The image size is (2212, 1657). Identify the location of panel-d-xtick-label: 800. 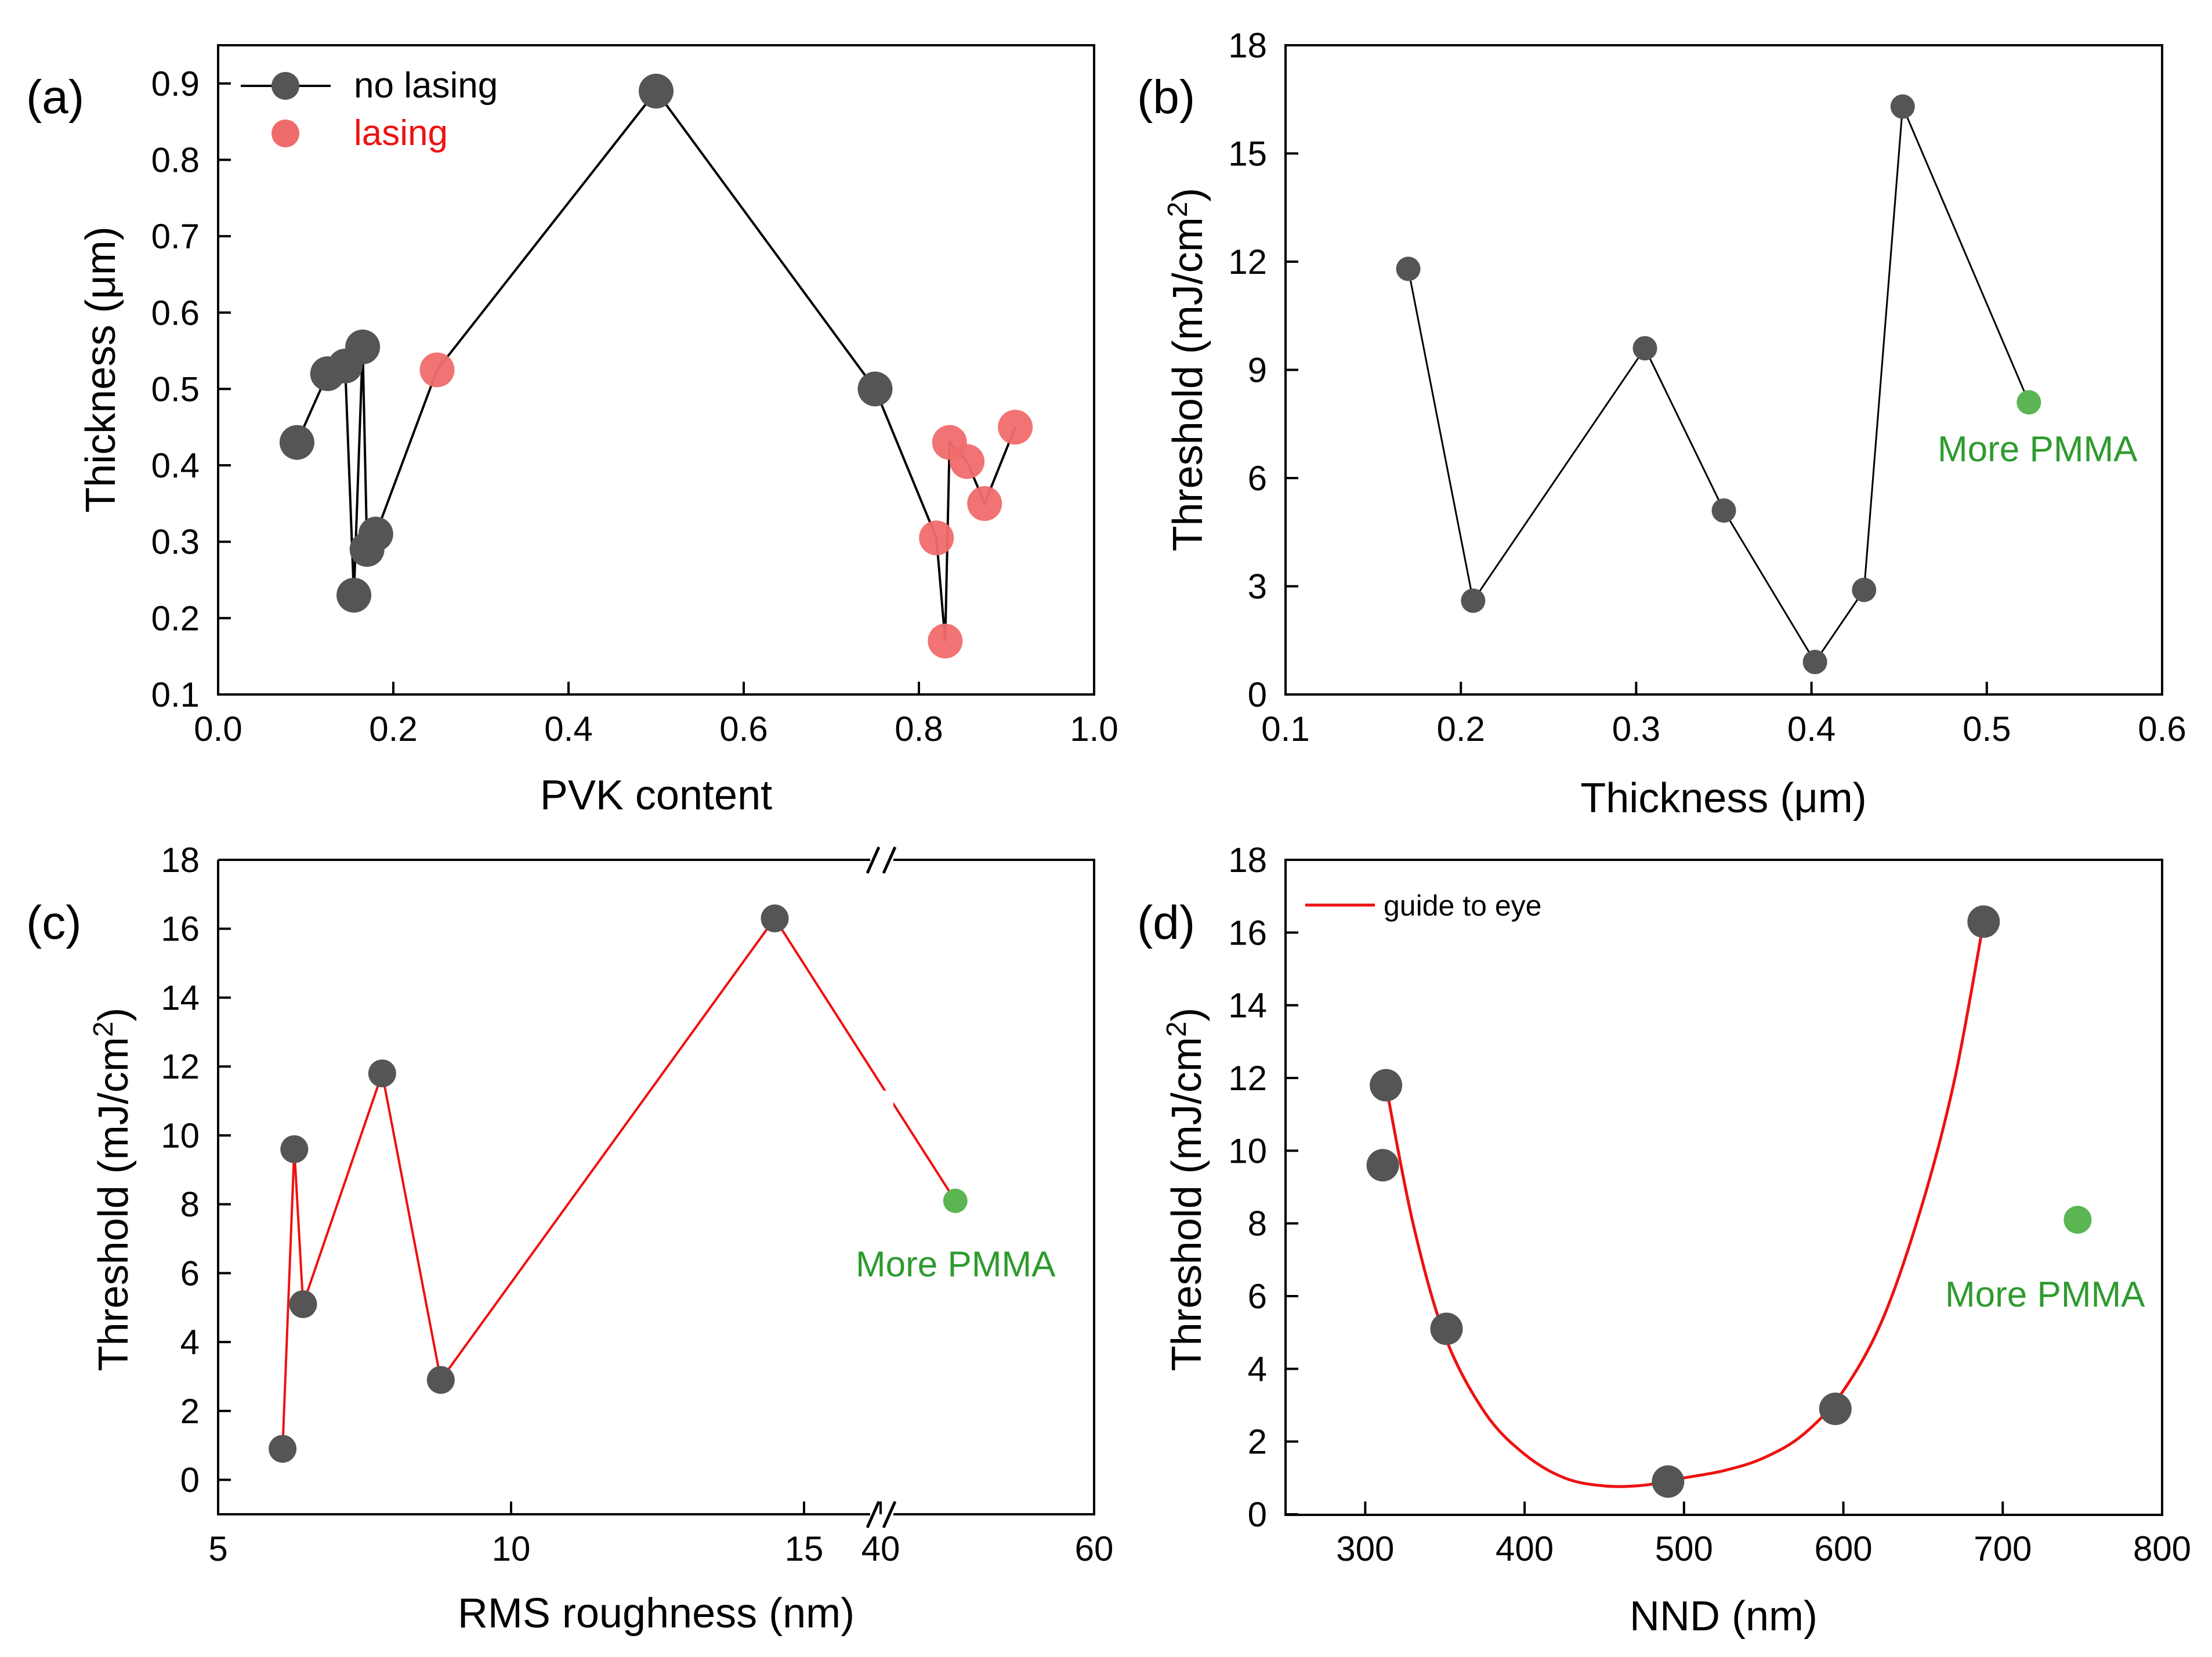
(2162, 1548).